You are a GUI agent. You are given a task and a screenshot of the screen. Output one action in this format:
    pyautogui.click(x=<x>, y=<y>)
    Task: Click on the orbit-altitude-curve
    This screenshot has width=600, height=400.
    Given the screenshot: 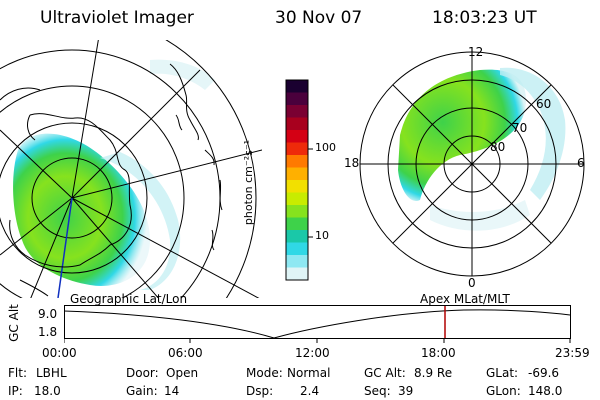 What is the action you would take?
    pyautogui.click(x=317, y=324)
    